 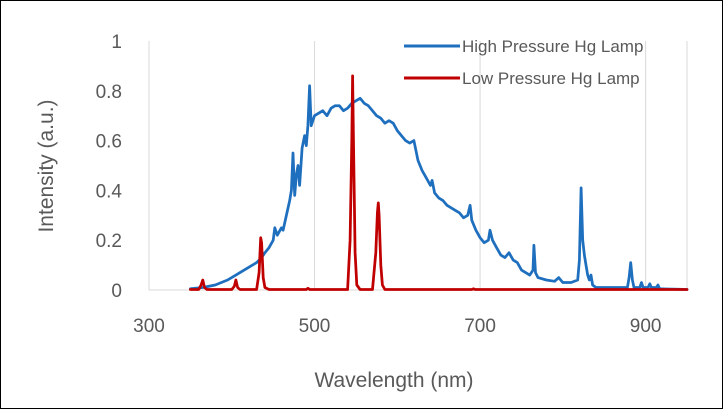 I want to click on y-tick-label: 1, so click(x=116, y=42).